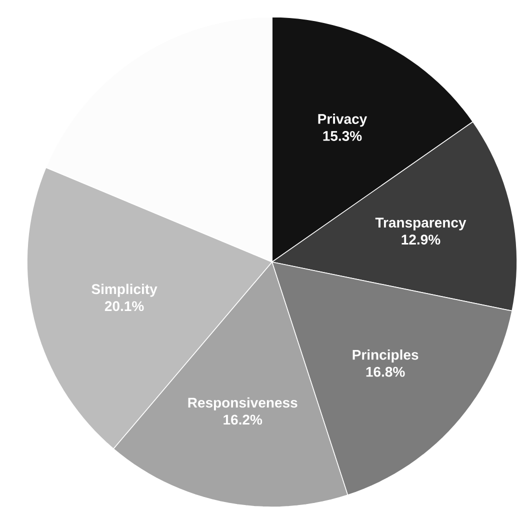 This screenshot has height=521, width=532. Describe the element at coordinates (343, 120) in the screenshot. I see `slice-label: Privacy` at that location.